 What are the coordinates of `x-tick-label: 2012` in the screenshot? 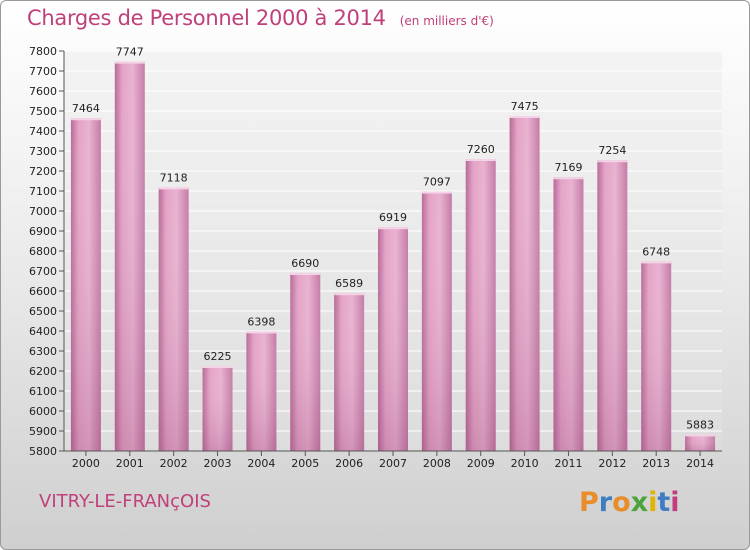 It's located at (612, 463).